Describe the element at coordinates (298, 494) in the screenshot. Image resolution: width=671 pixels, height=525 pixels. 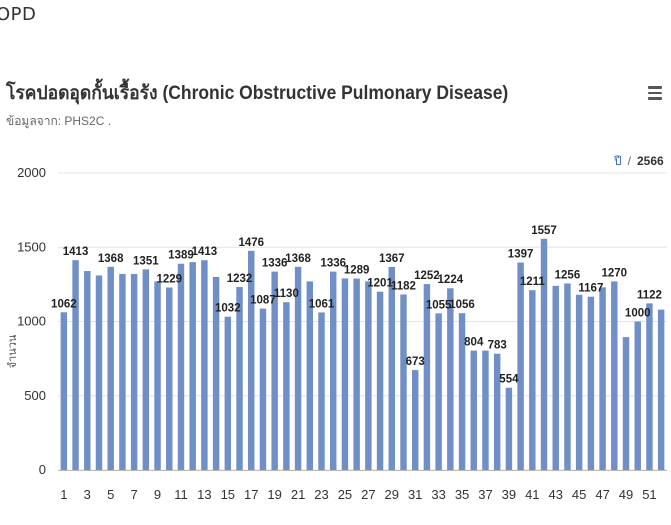
I see `x-tick-label: 21` at that location.